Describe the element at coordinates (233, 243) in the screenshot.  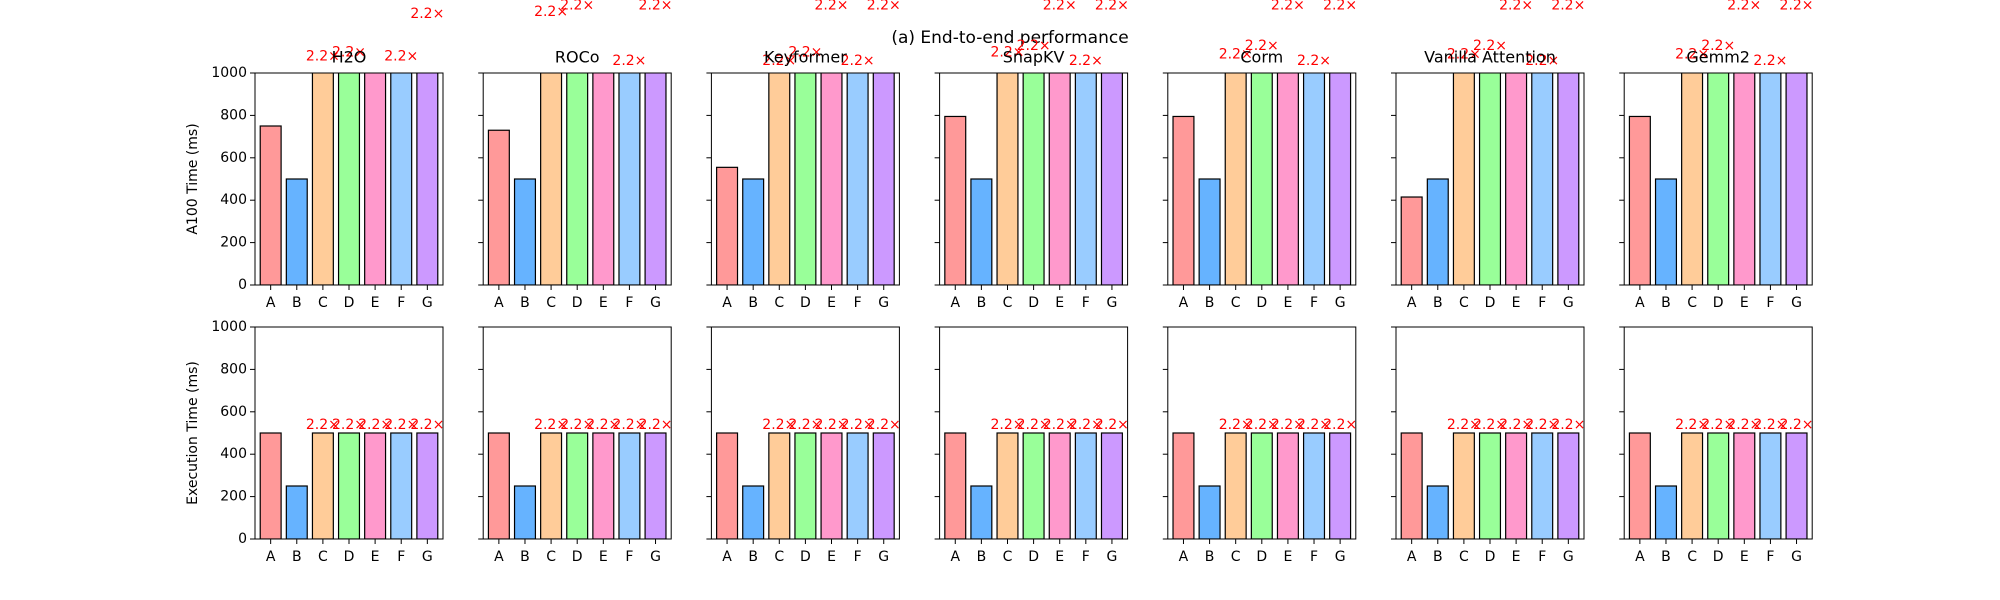
I see `y-tick-label: 200` at that location.